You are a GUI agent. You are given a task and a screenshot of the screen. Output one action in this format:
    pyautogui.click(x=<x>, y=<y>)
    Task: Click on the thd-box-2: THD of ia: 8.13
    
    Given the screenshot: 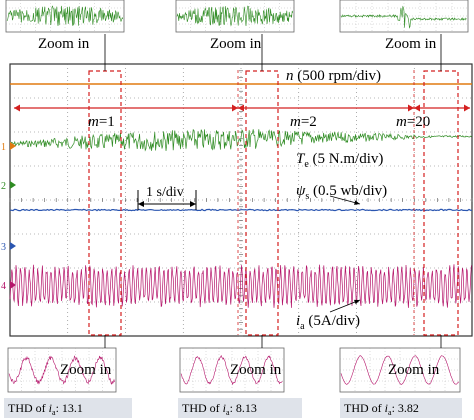 What is the action you would take?
    pyautogui.click(x=240, y=408)
    